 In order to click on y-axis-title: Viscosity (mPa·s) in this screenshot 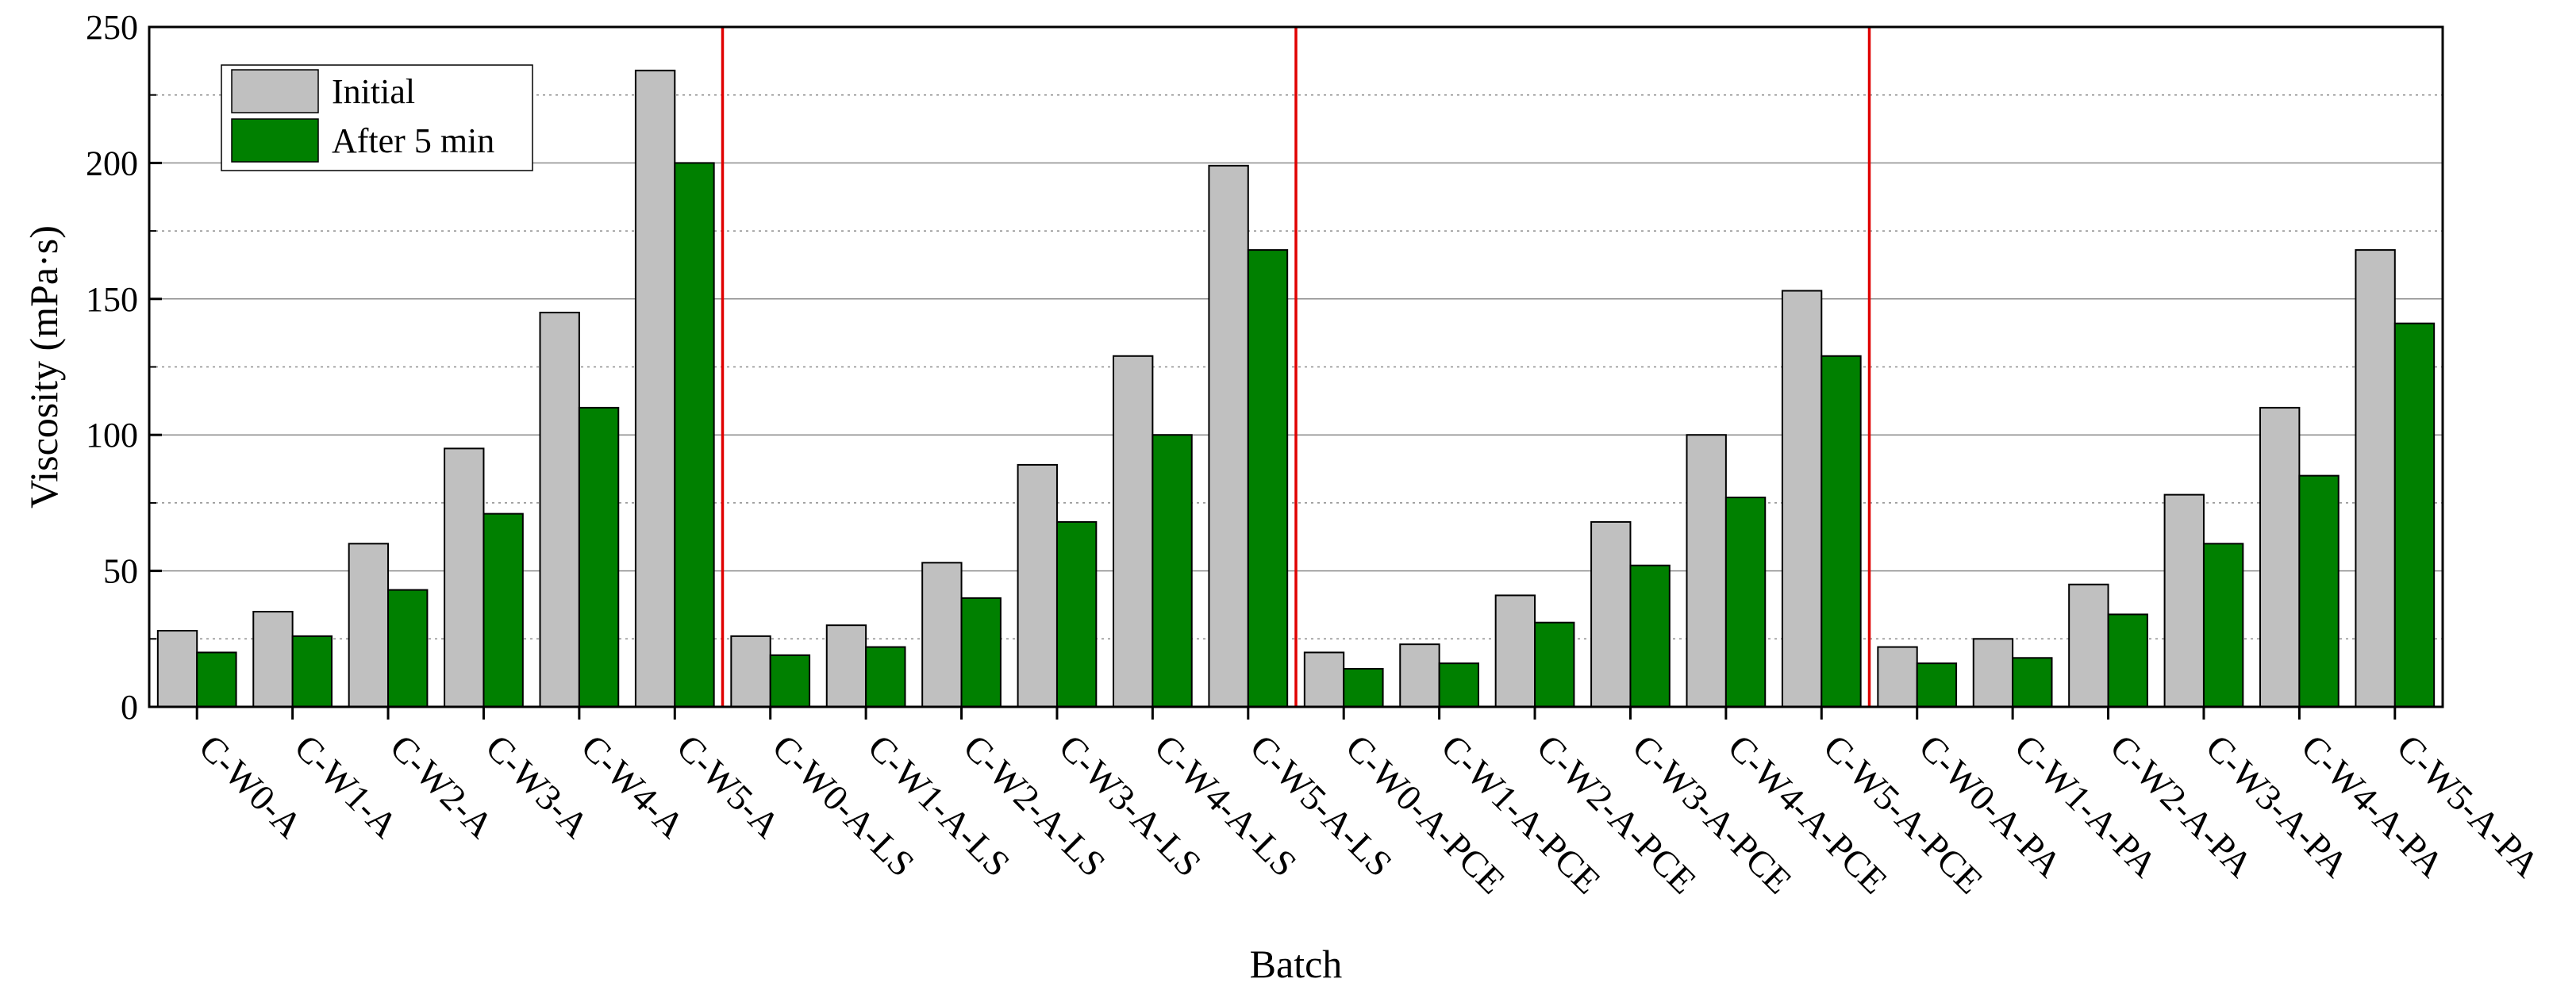, I will do `click(43, 367)`.